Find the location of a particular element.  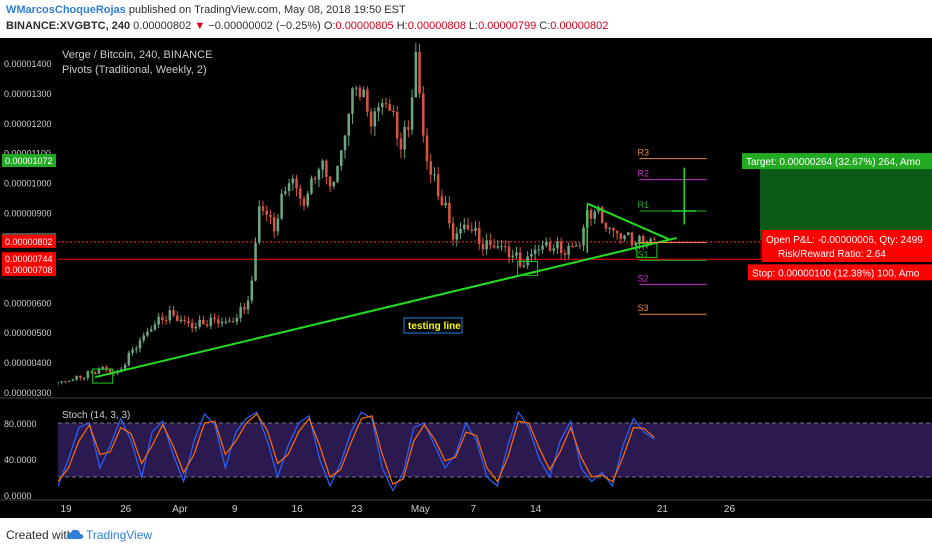

y-tick-label: 0.00000900 is located at coordinates (28, 214).